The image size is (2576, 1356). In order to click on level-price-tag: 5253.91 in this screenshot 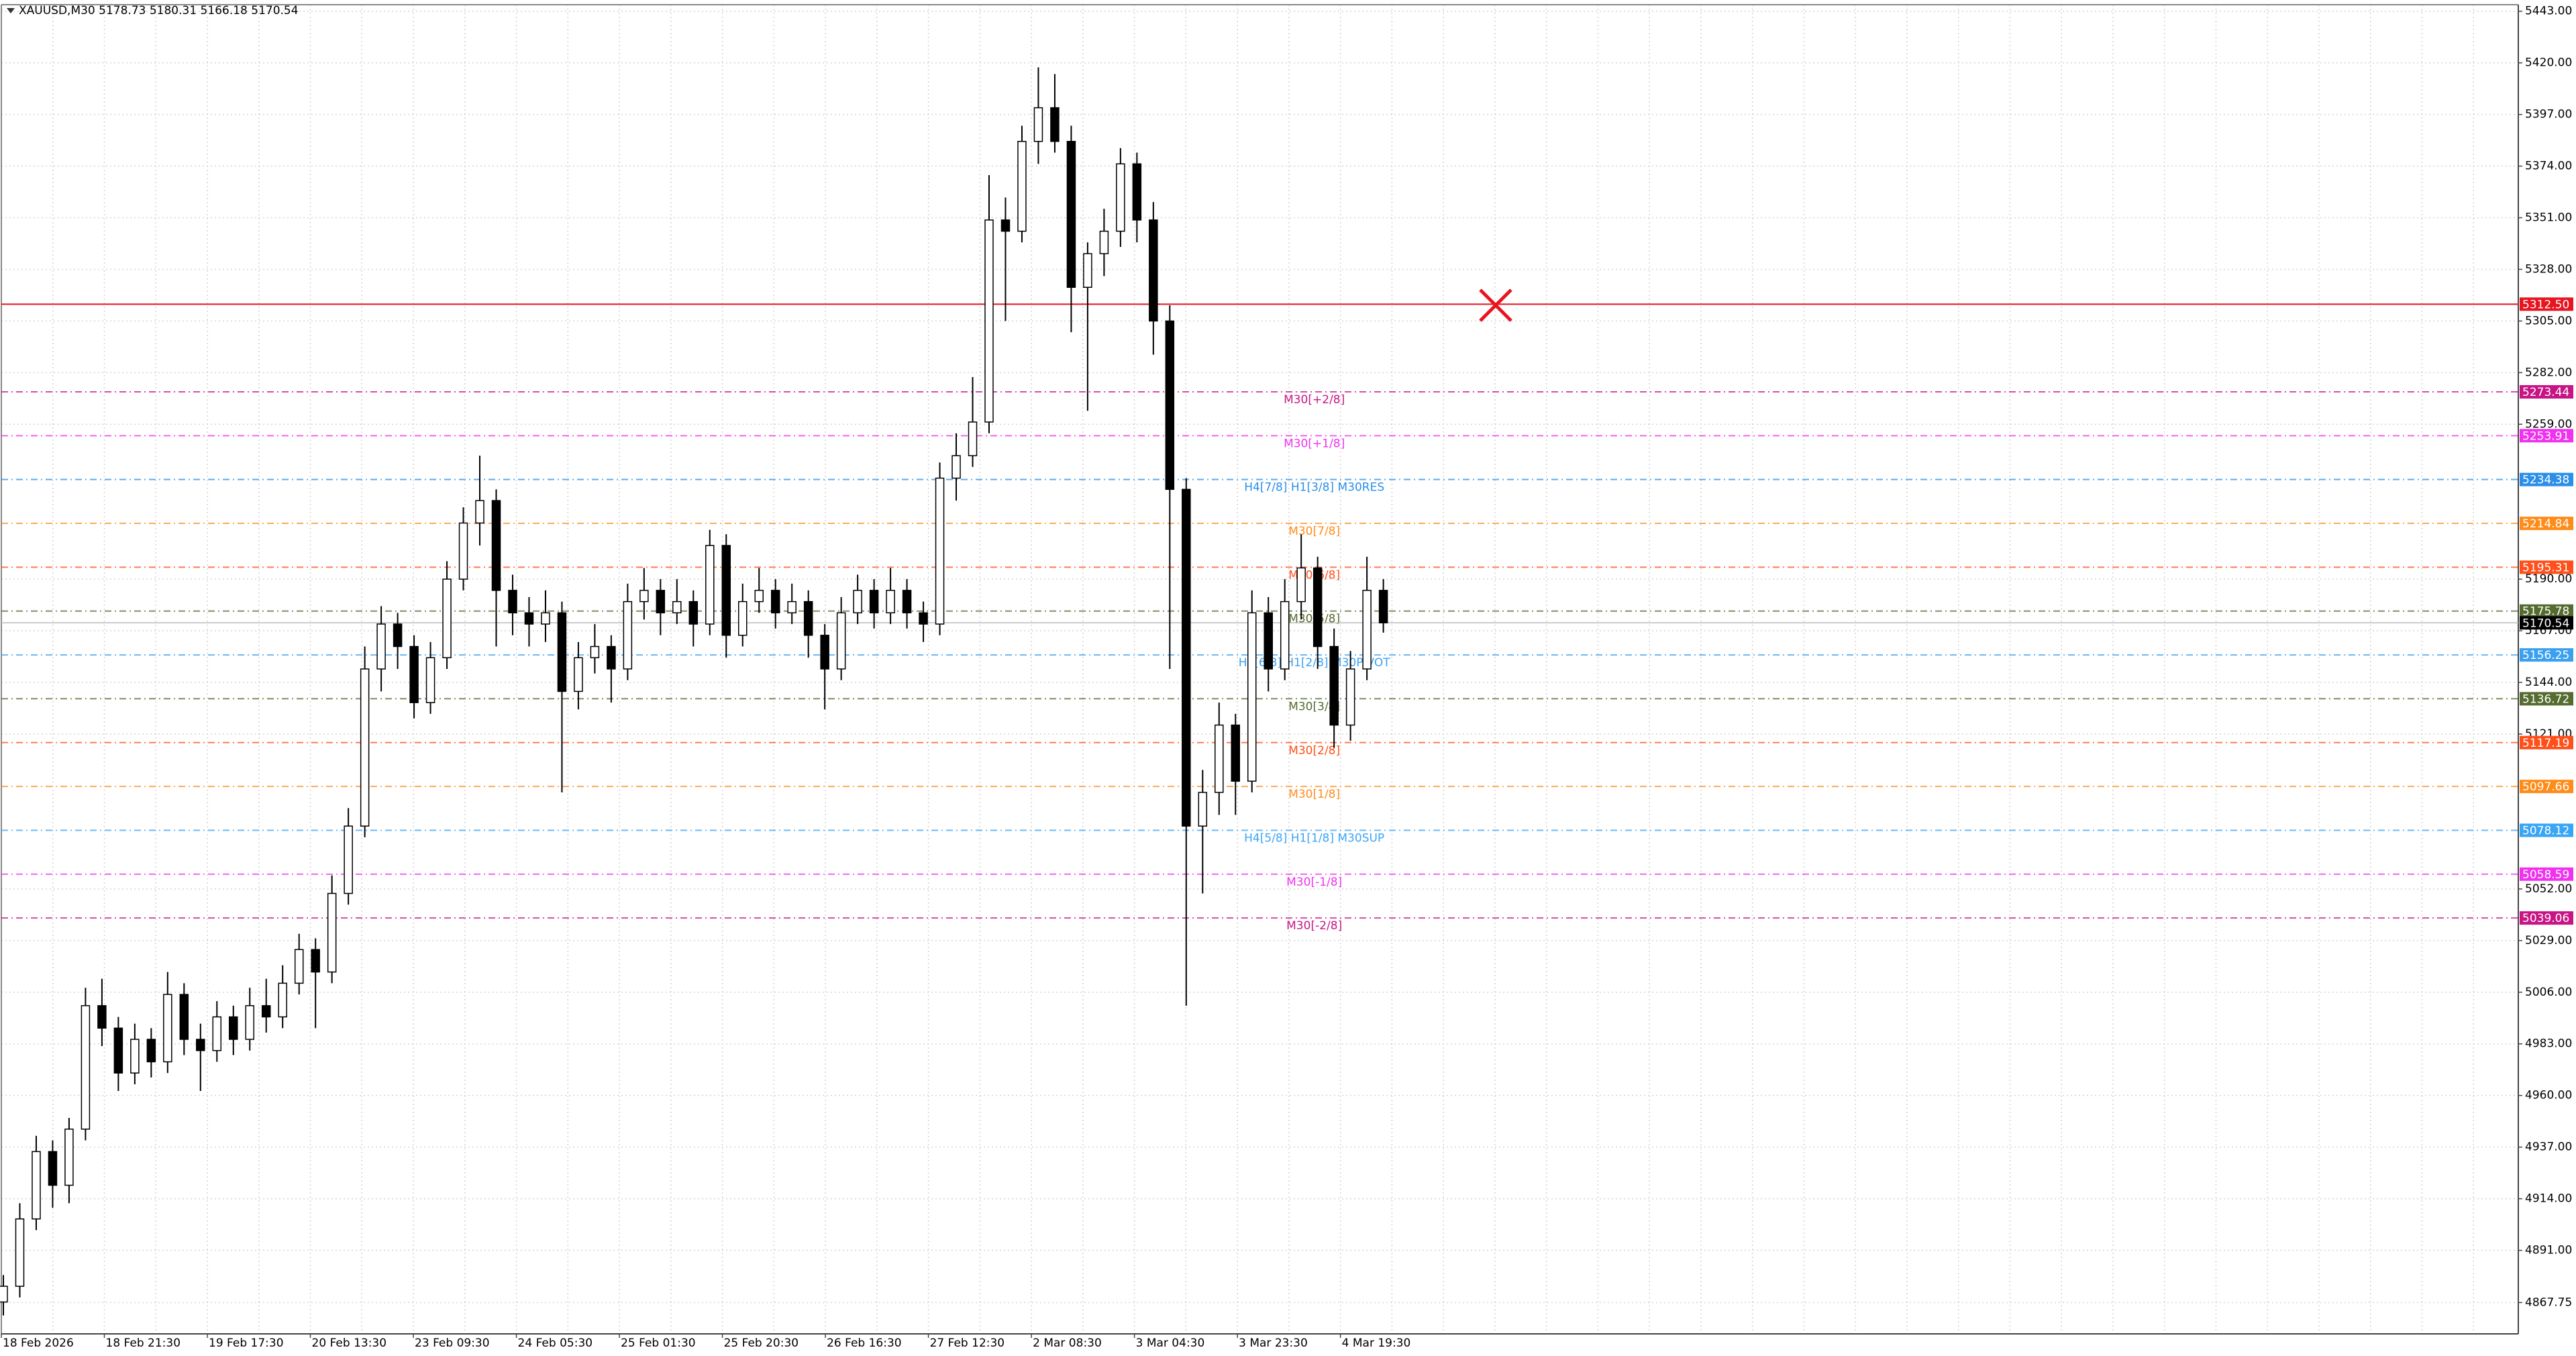, I will do `click(2545, 436)`.